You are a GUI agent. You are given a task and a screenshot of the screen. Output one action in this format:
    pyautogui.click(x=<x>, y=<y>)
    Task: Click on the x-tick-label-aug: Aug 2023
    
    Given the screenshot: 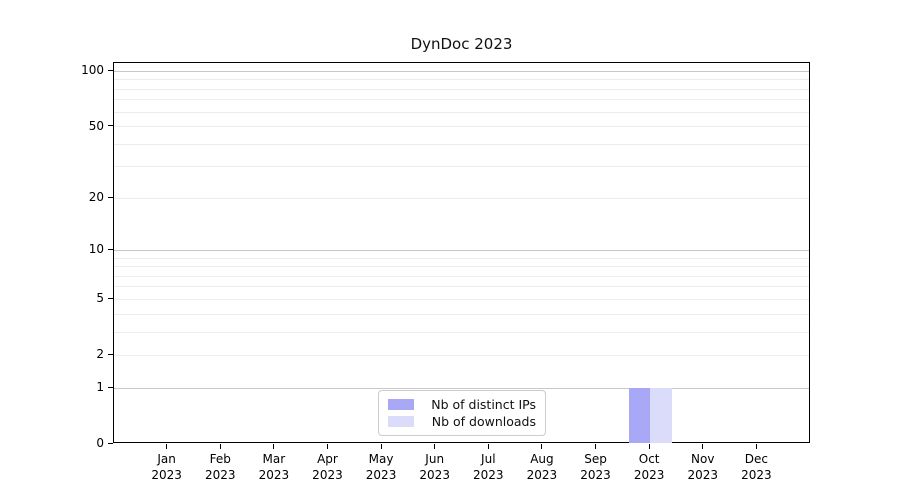 What is the action you would take?
    pyautogui.click(x=542, y=467)
    